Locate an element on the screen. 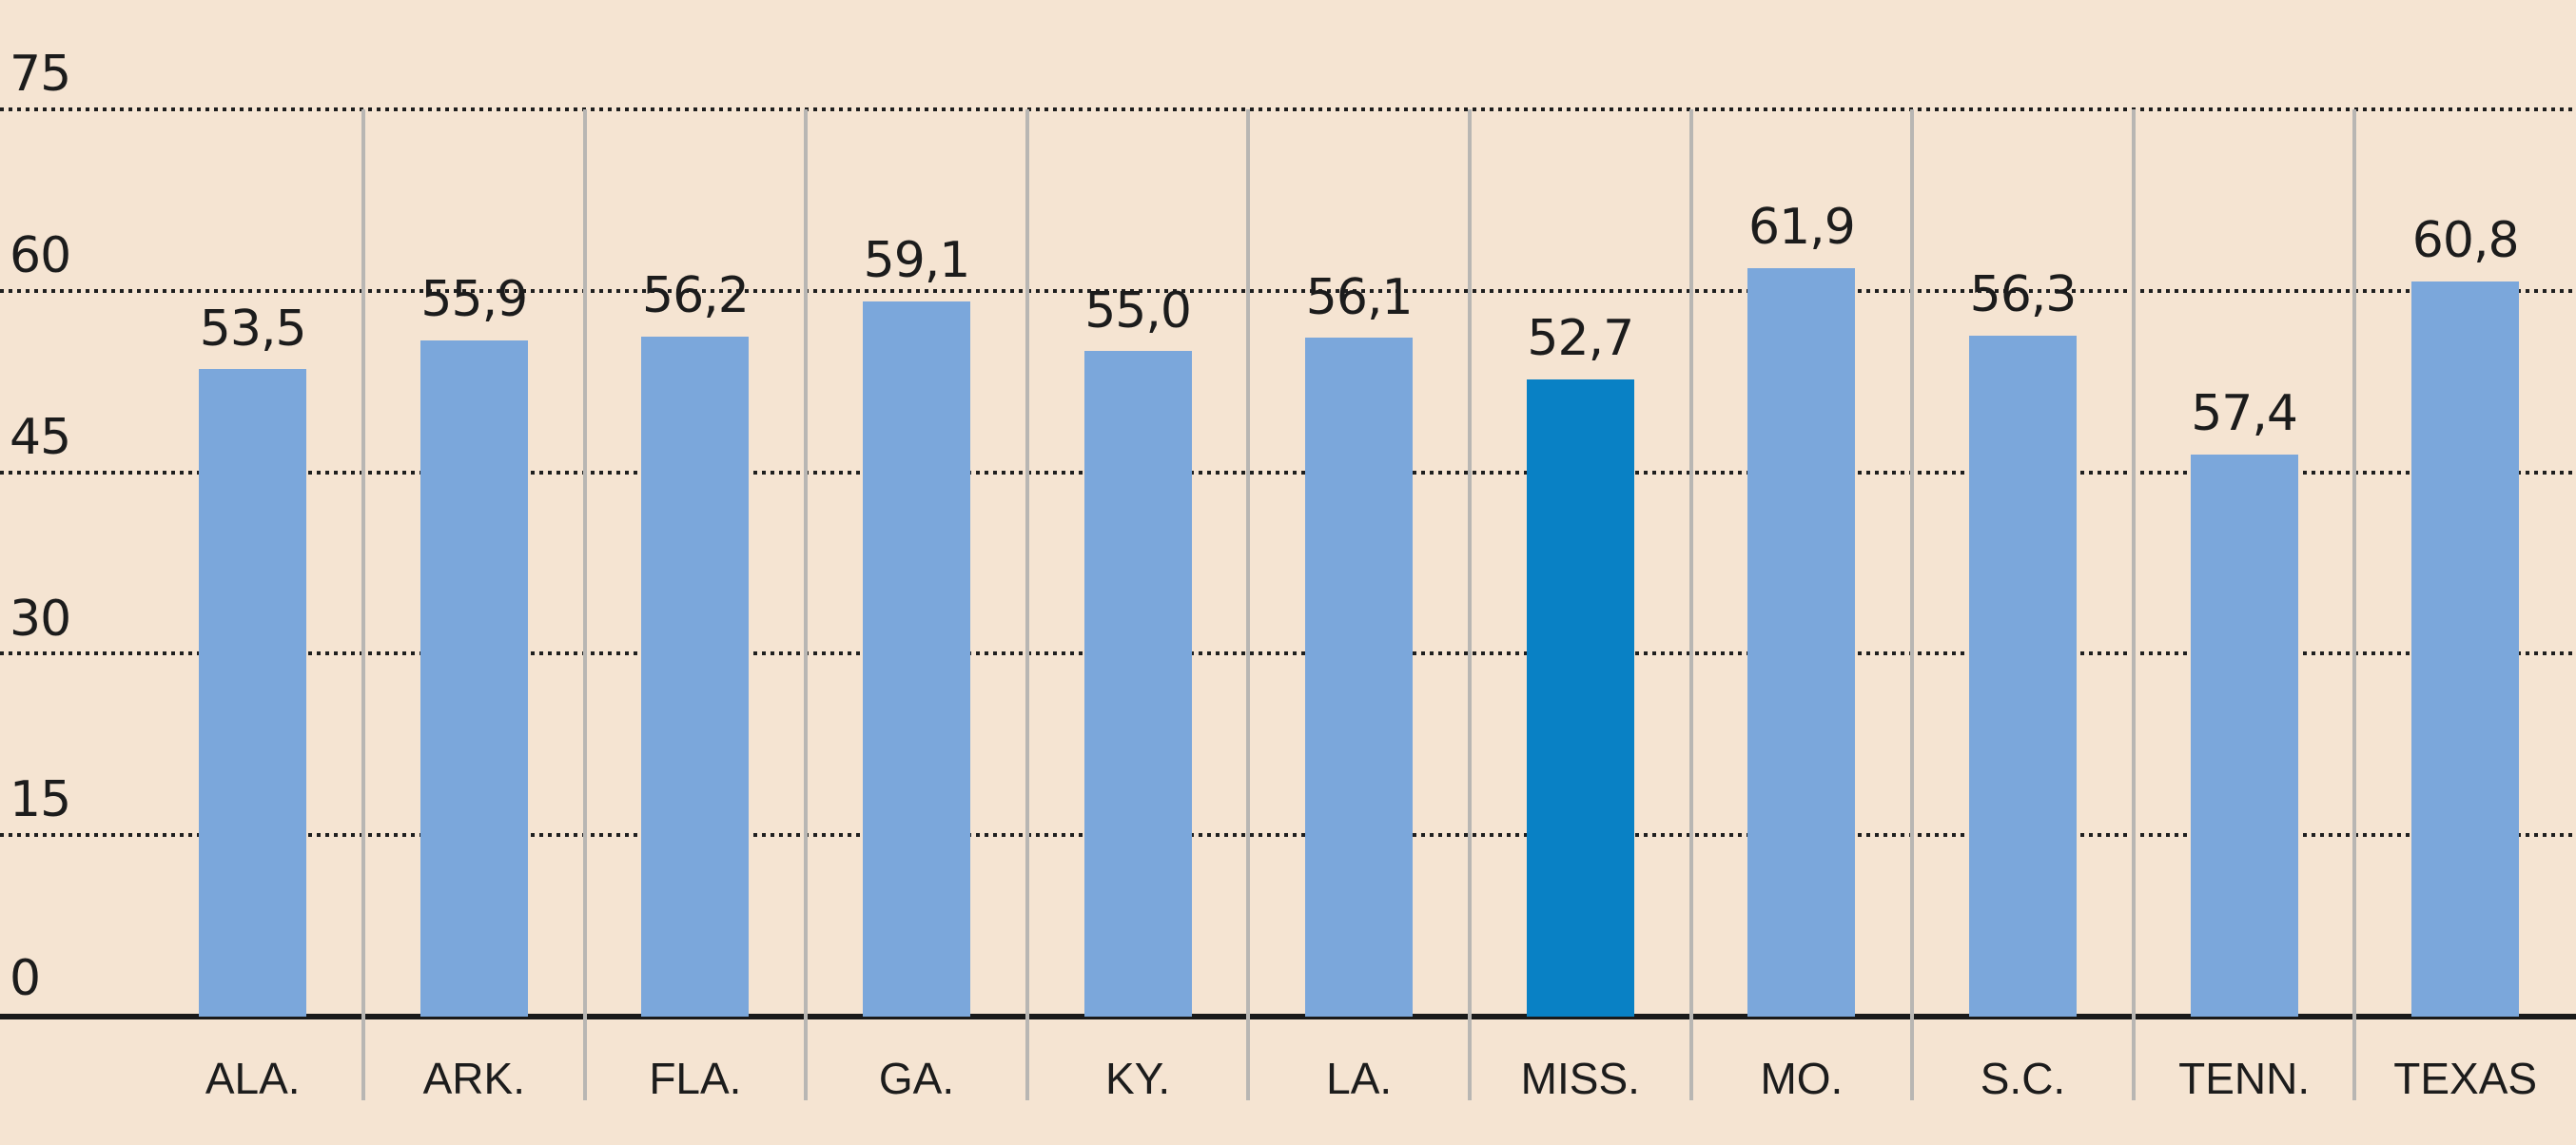 The height and width of the screenshot is (1145, 2576). bar-value-label-la: 56,1 is located at coordinates (1359, 297).